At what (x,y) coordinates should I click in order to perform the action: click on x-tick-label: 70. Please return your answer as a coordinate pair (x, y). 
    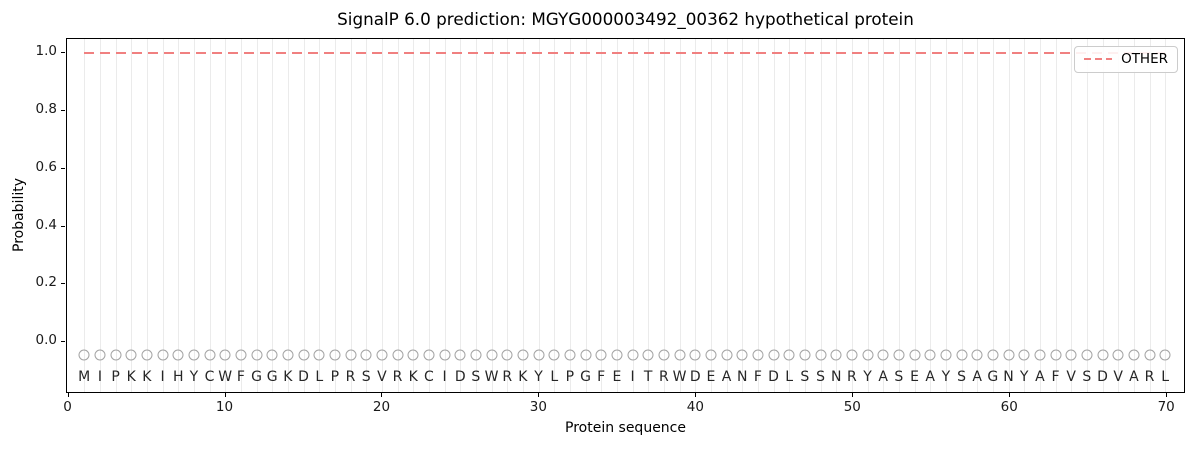
    Looking at the image, I should click on (1166, 407).